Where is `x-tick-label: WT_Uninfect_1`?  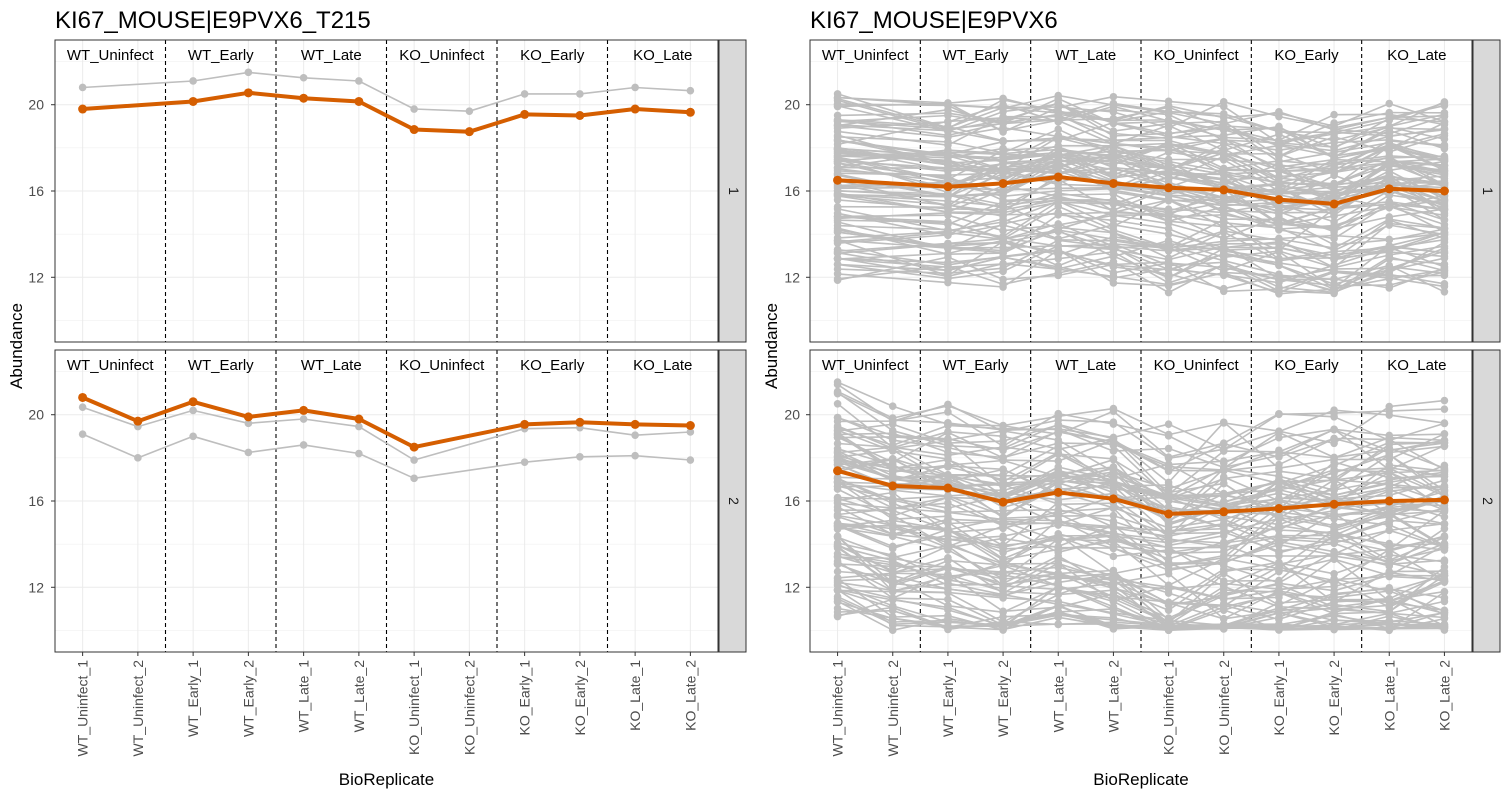 x-tick-label: WT_Uninfect_1 is located at coordinates (83, 708).